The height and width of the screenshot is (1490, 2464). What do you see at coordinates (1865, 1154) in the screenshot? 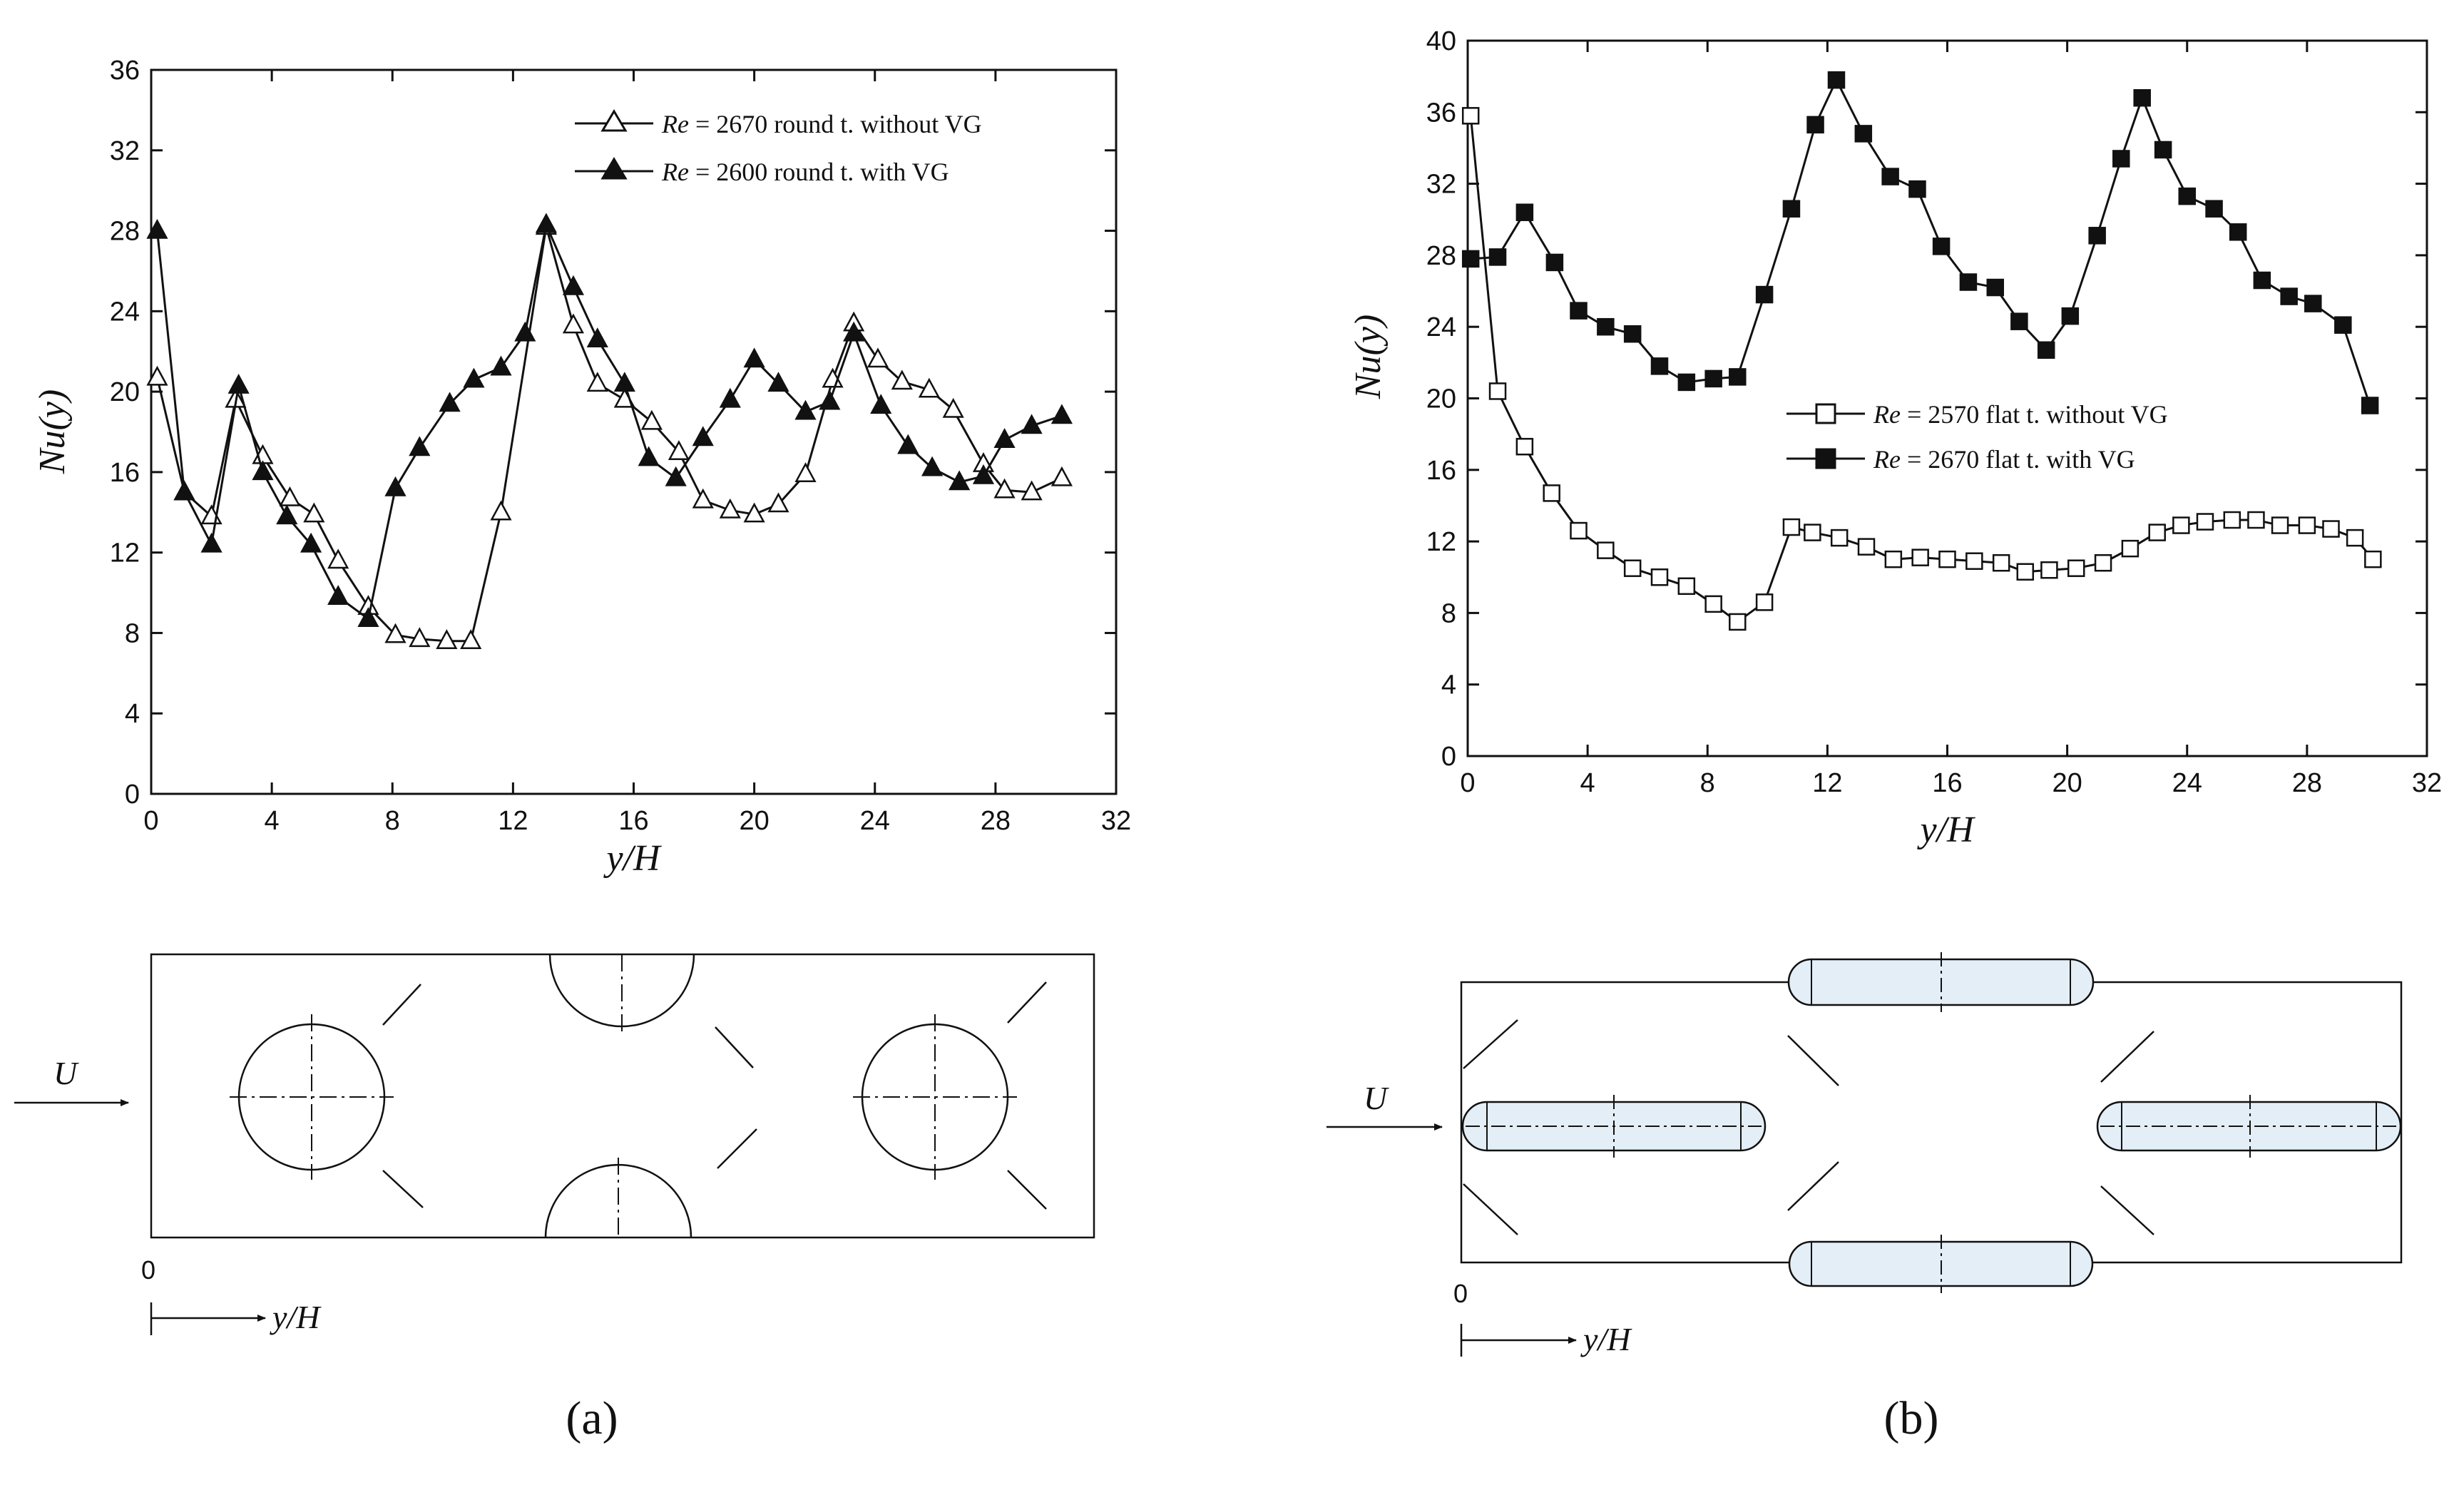
I see `diagram-b` at bounding box center [1865, 1154].